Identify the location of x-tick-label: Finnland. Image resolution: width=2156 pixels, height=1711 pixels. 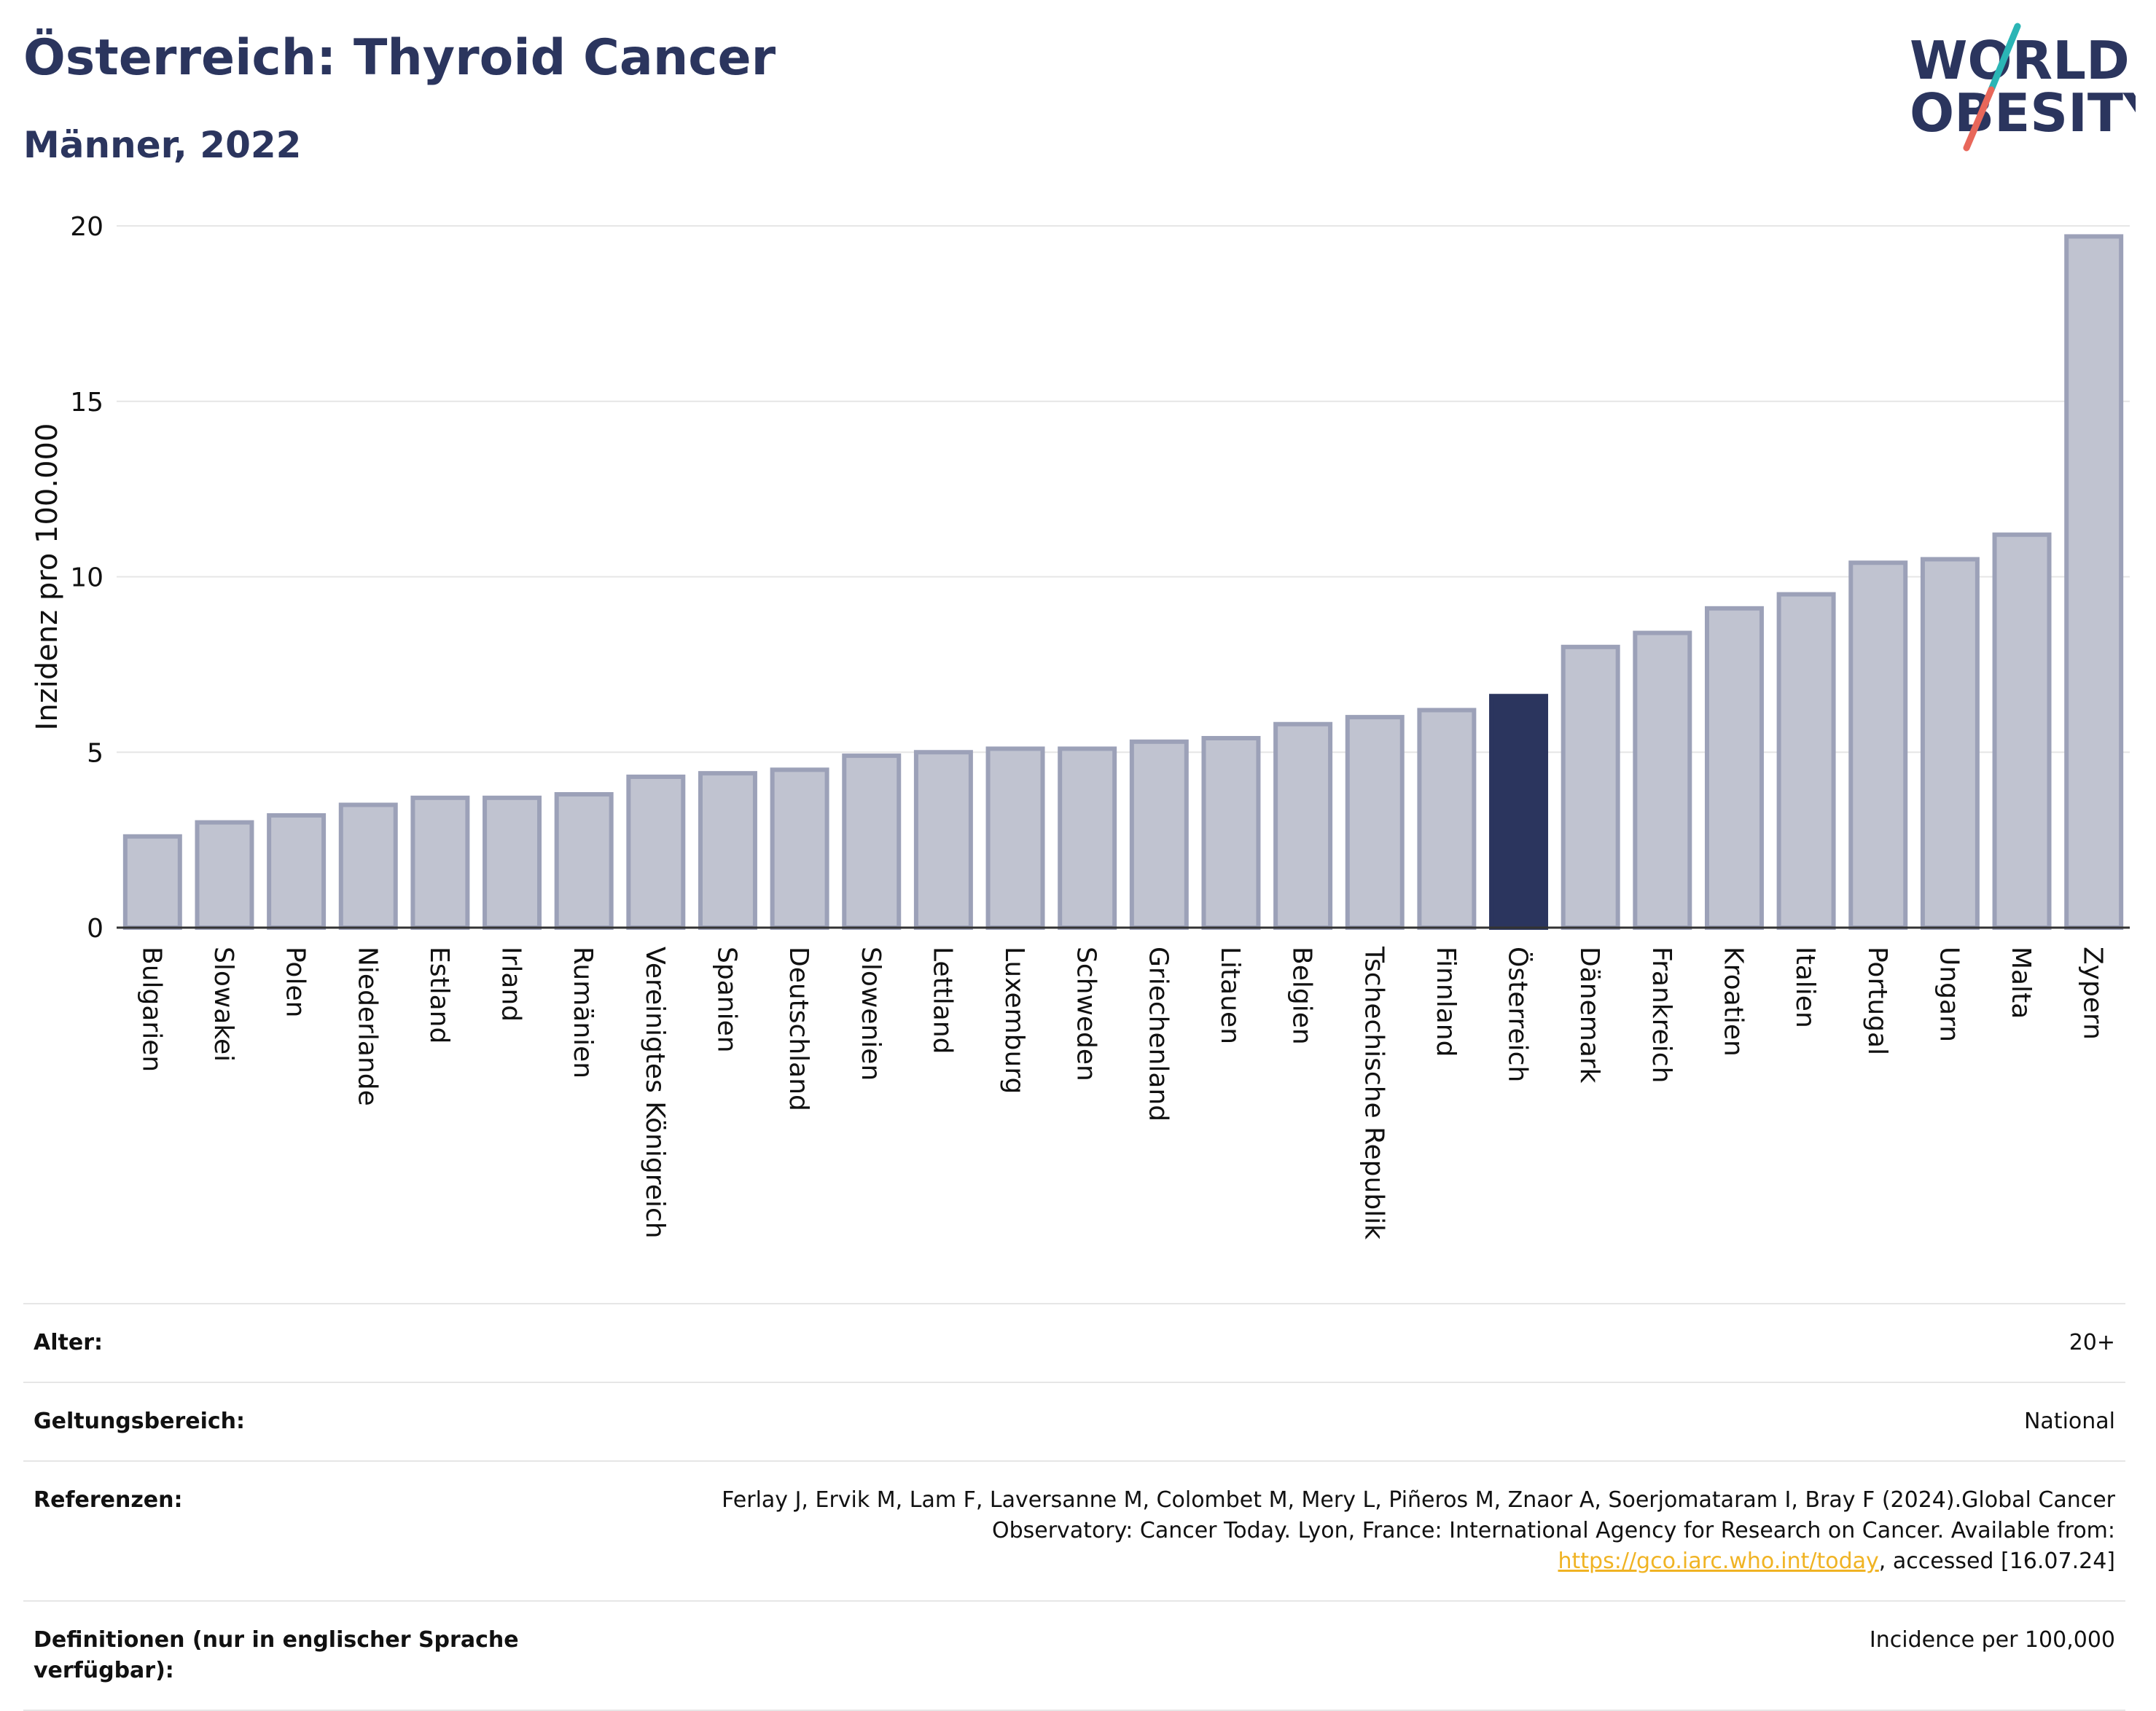
(1446, 1002).